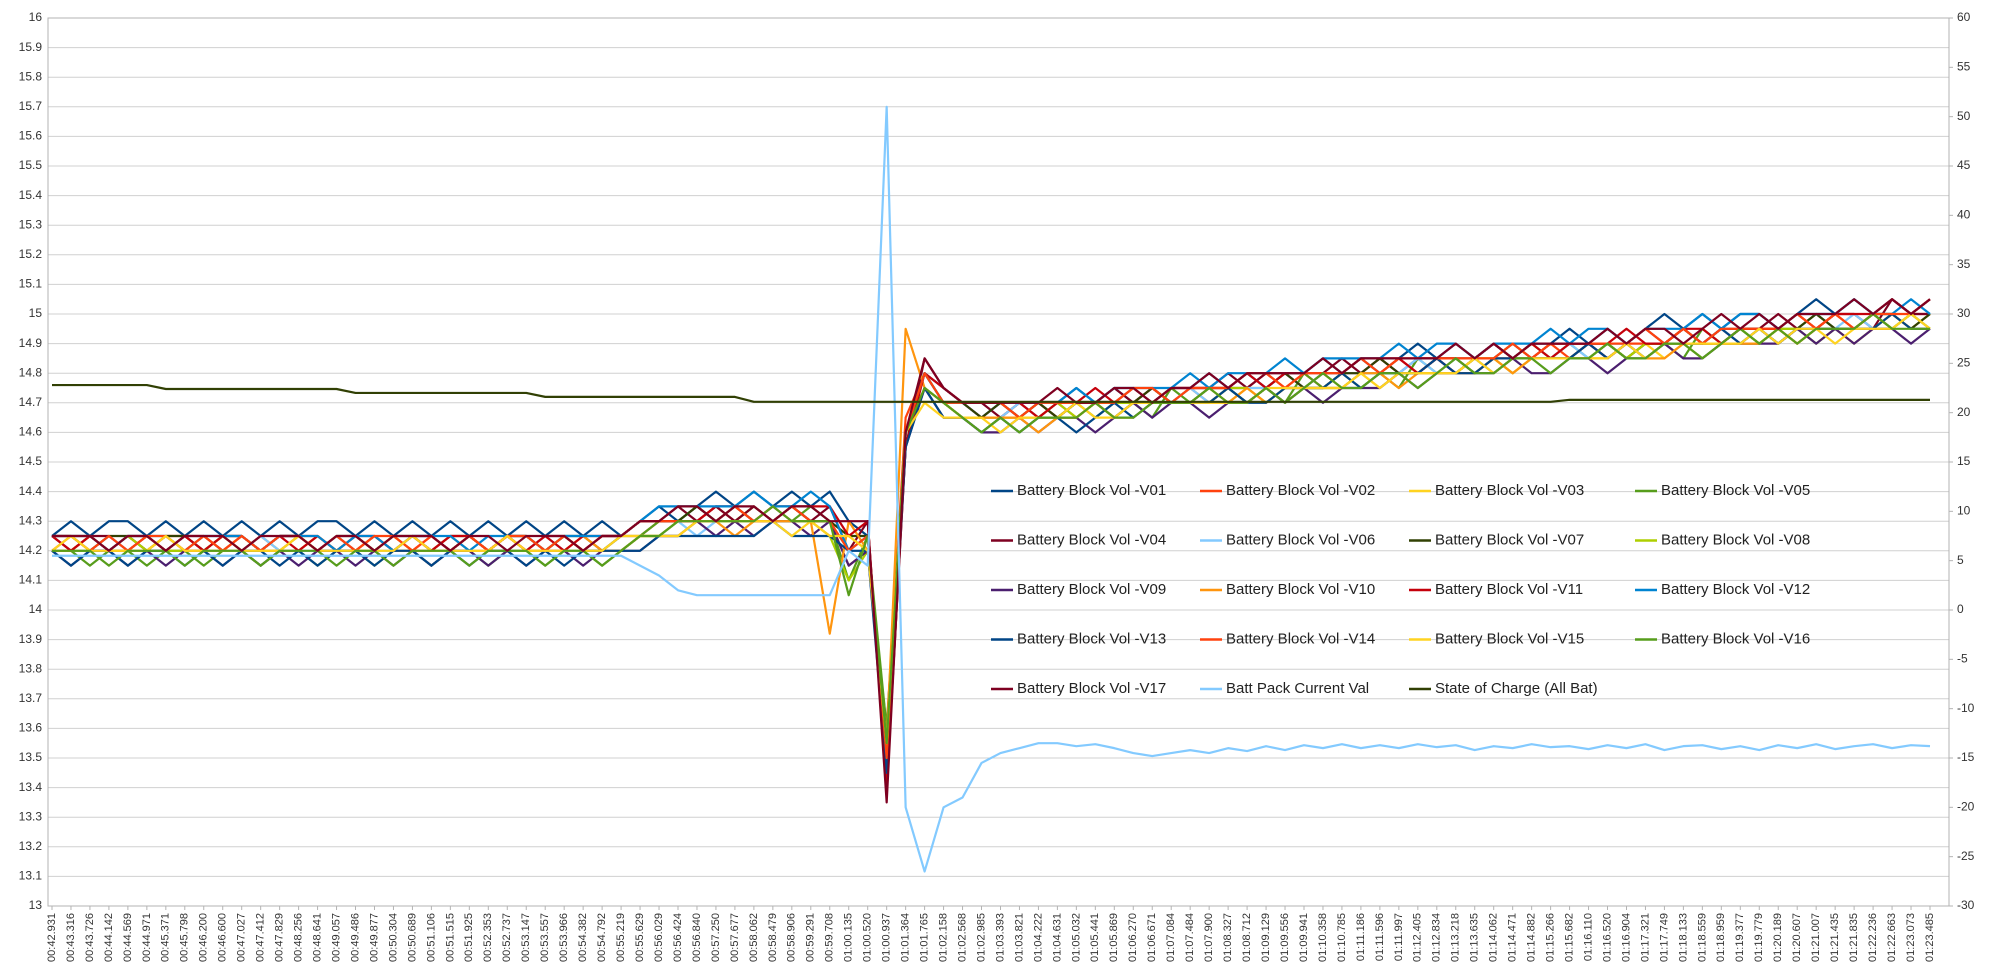  What do you see at coordinates (1399, 937) in the screenshot?
I see `x-tick-label: 01:11.997` at bounding box center [1399, 937].